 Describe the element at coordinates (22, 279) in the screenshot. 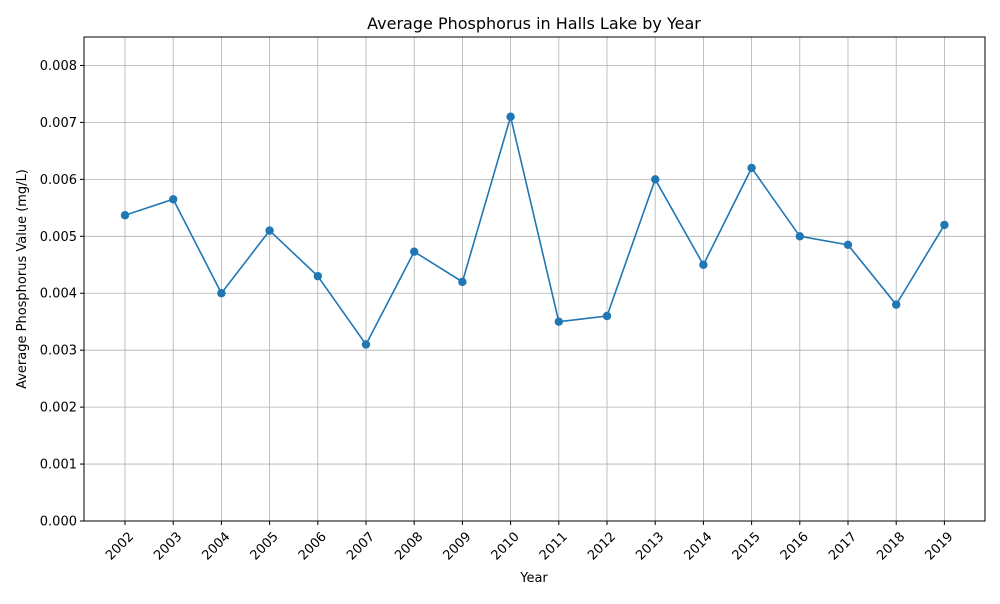

I see `y-axis-label: Average Phosphorus Value (mg/L)` at that location.